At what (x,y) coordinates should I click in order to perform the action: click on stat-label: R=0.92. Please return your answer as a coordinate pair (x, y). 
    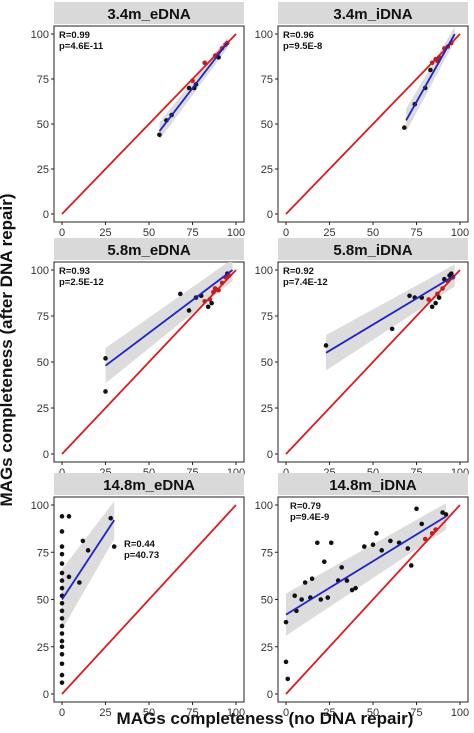
    Looking at the image, I should click on (298, 271).